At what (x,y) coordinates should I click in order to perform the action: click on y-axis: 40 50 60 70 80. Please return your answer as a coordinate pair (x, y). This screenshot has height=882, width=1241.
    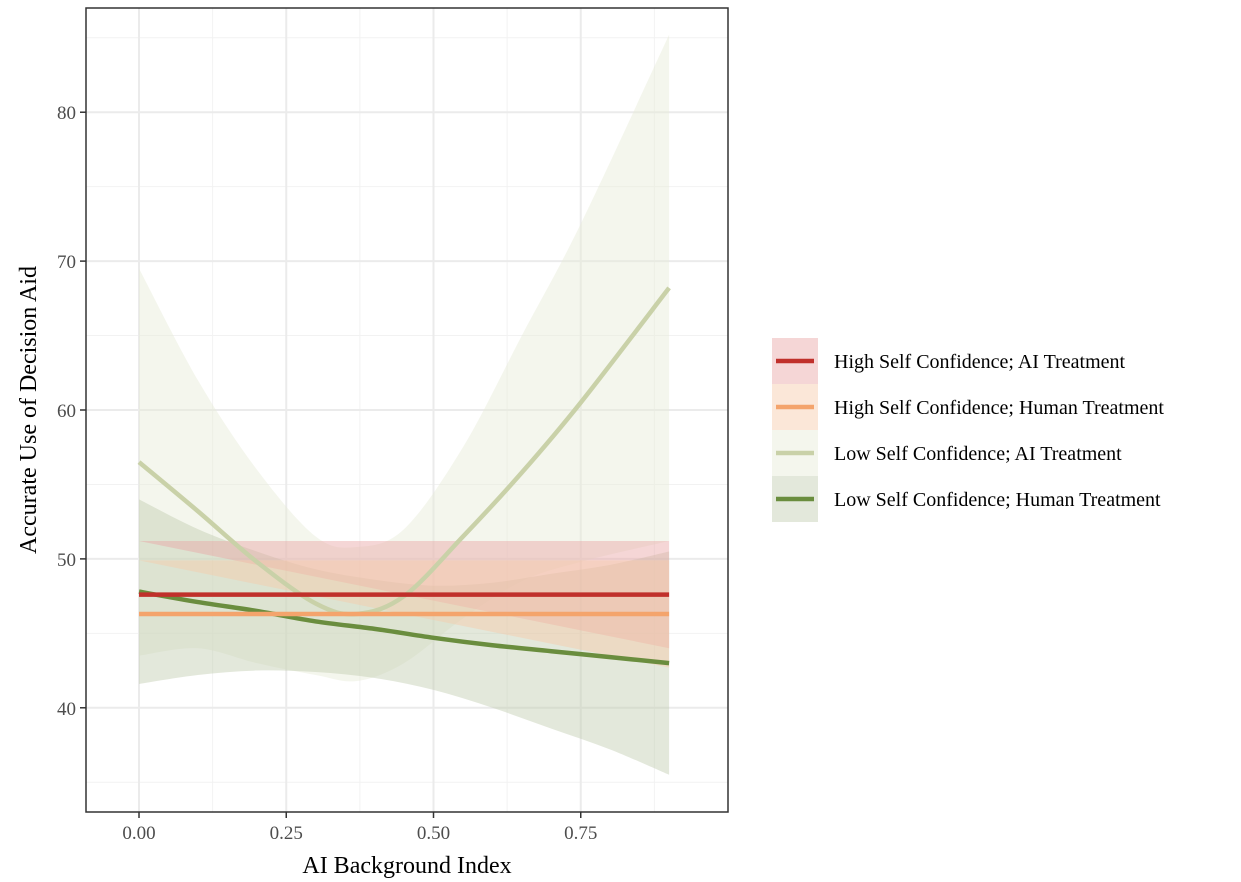
    Looking at the image, I should click on (71, 411).